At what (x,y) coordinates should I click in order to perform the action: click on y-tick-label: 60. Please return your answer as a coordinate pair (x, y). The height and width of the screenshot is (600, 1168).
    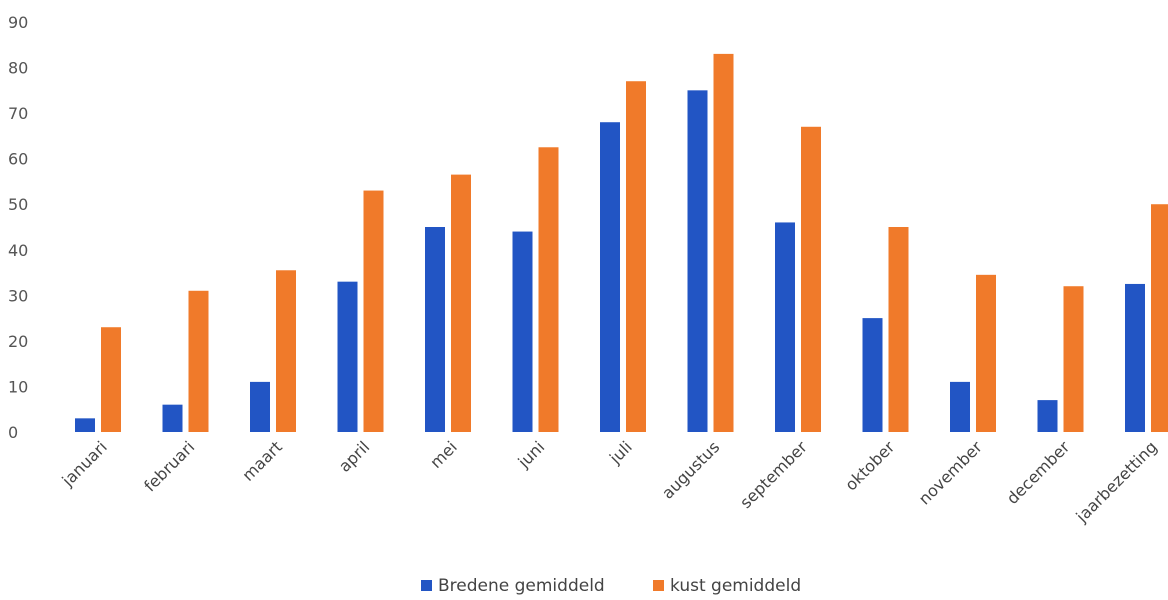
    Looking at the image, I should click on (18, 159).